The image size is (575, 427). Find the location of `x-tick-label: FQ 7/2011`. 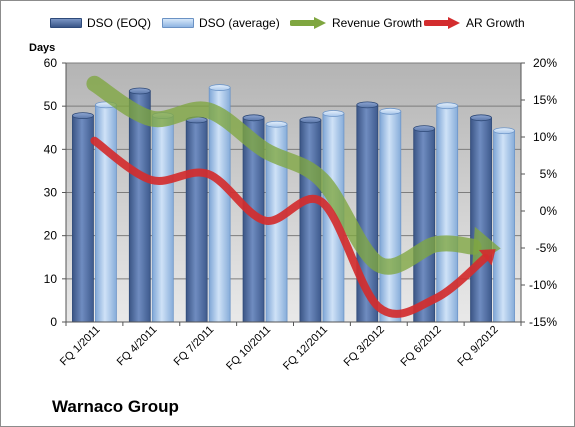

x-tick-label: FQ 7/2011 is located at coordinates (194, 346).